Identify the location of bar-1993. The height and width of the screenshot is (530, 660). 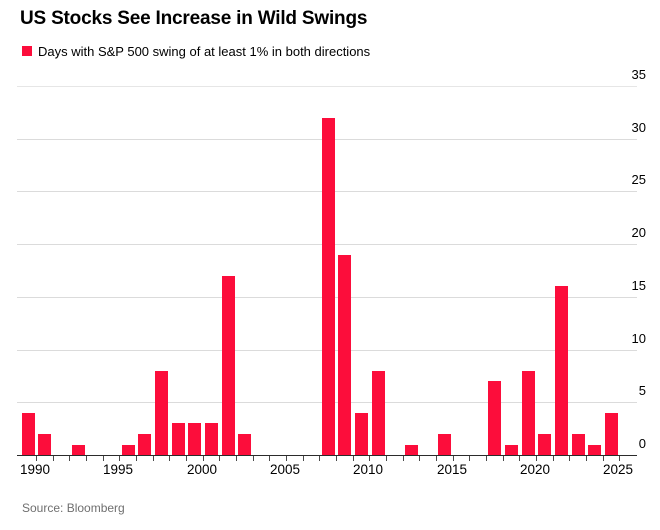
(78, 449).